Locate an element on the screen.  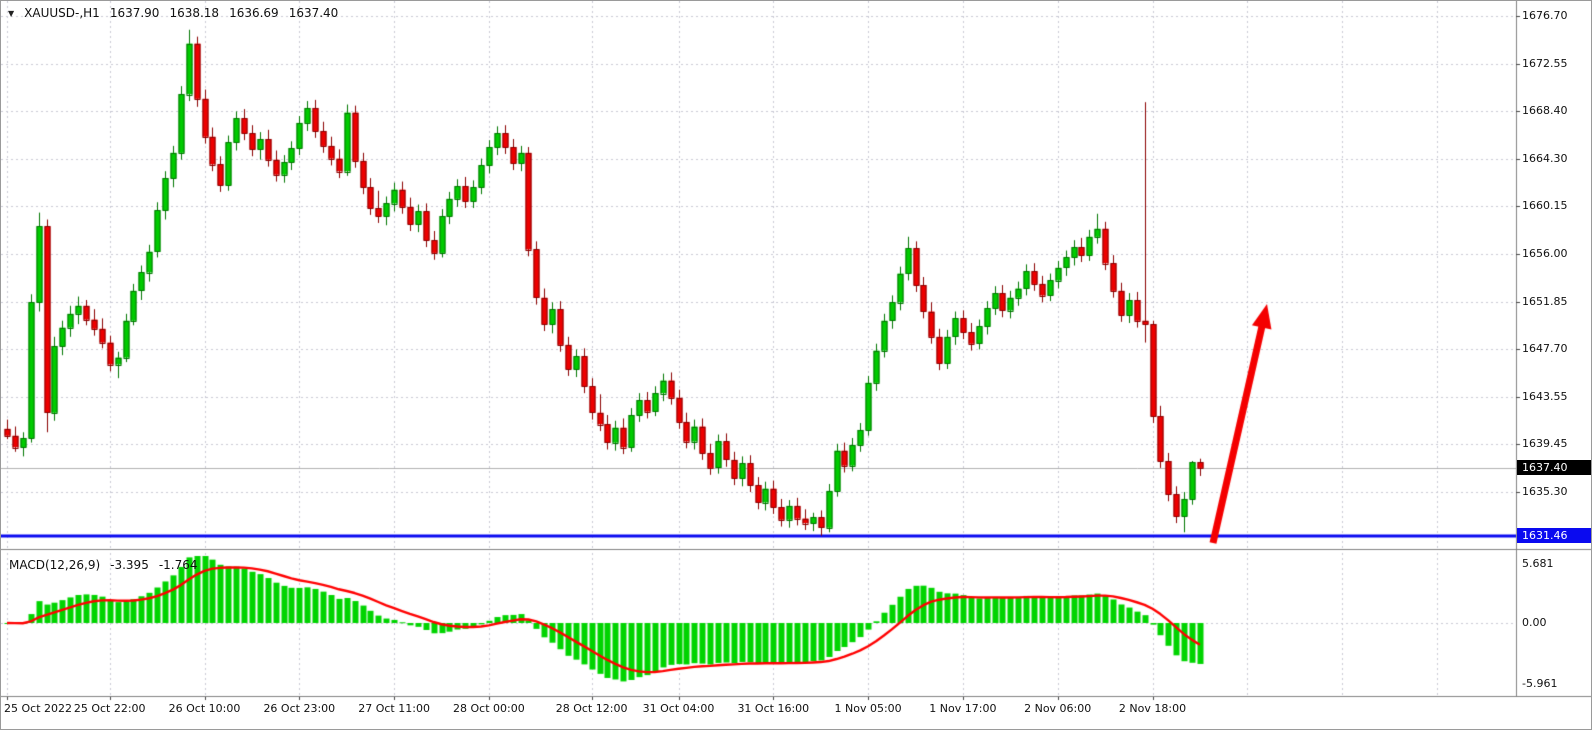
ohlc-low-value: 1636.69 is located at coordinates (254, 13).